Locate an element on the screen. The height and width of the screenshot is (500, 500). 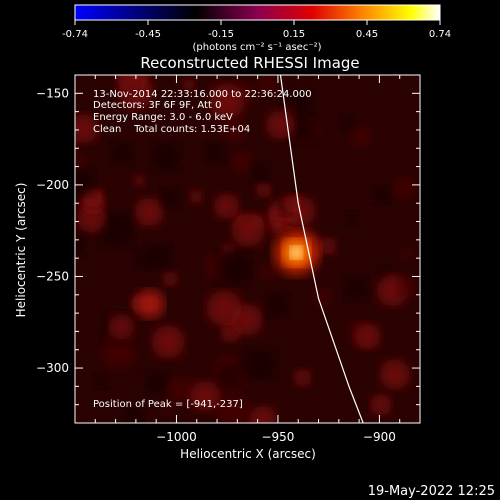
y-tick-label: −300 is located at coordinates (52, 368).